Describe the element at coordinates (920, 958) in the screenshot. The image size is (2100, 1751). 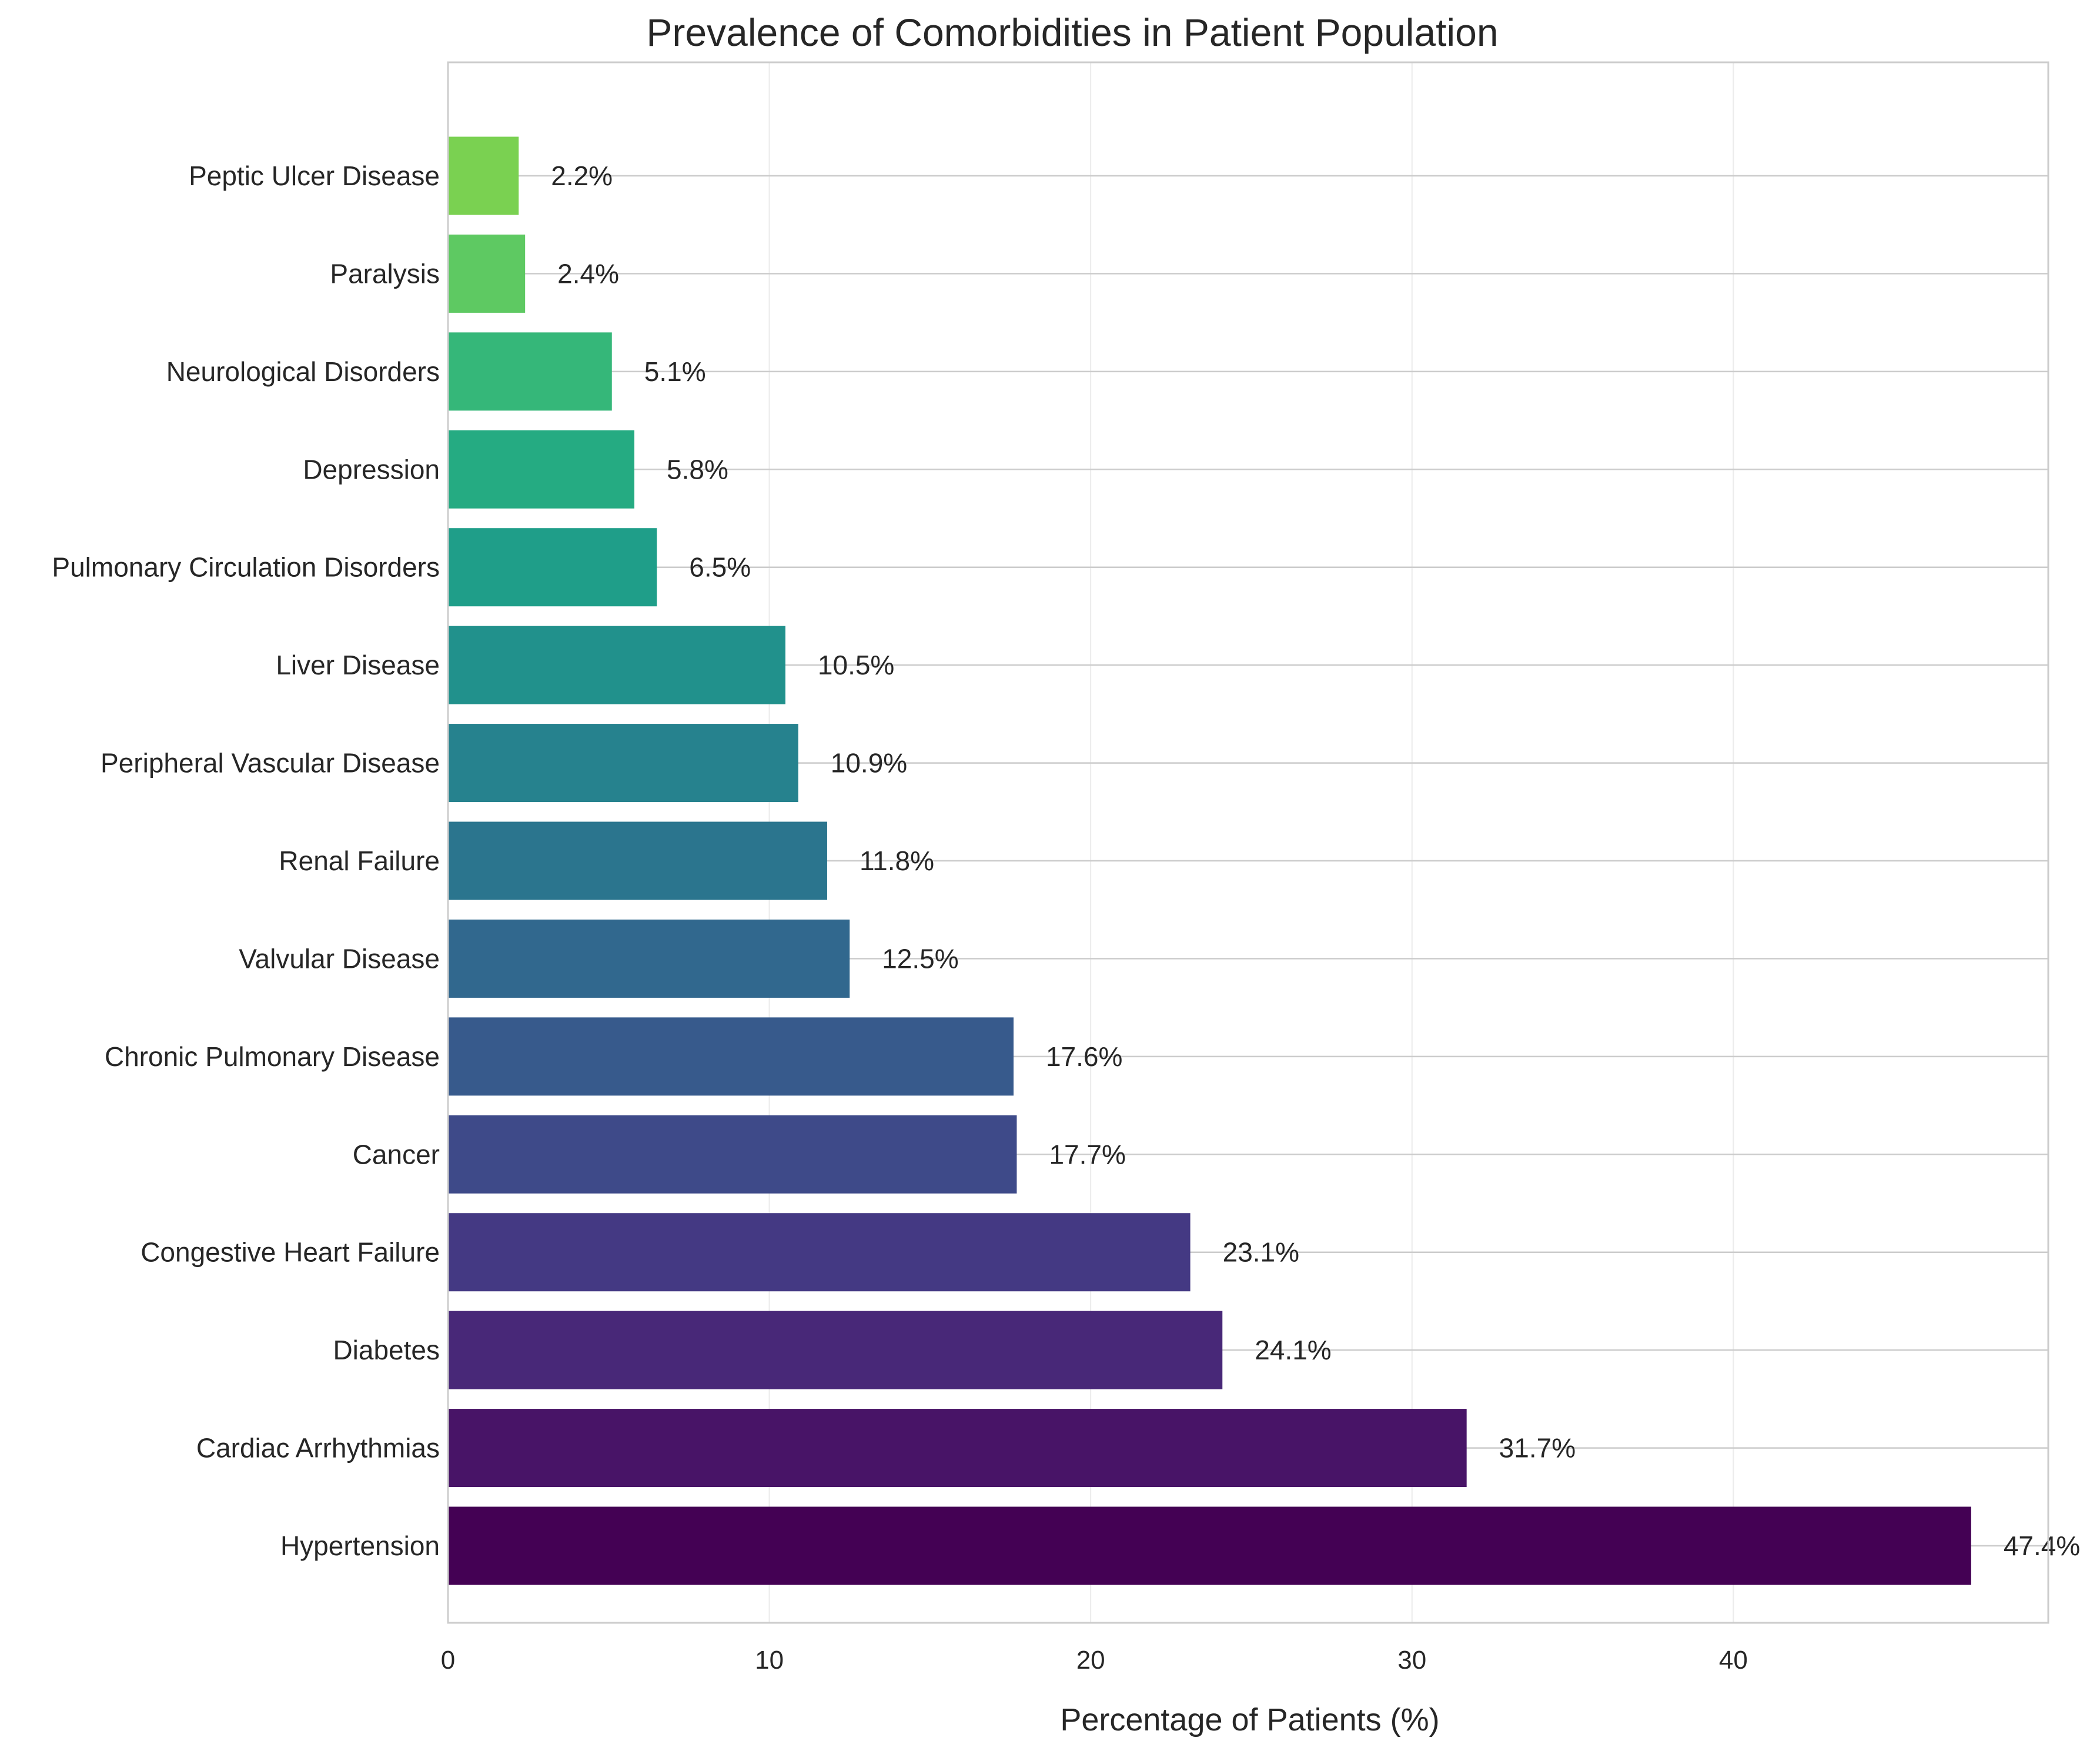
I see `bar-value-label: 12.5%` at that location.